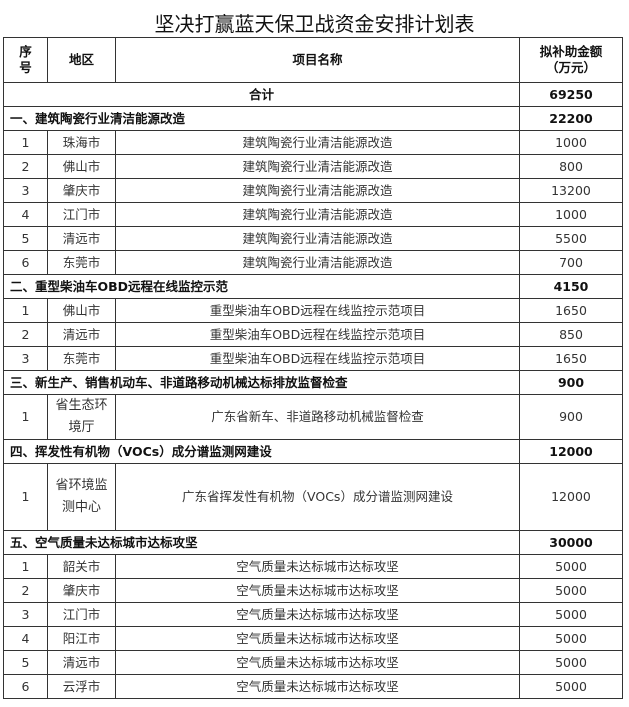  What do you see at coordinates (571, 451) in the screenshot?
I see `section-amount: 12000` at bounding box center [571, 451].